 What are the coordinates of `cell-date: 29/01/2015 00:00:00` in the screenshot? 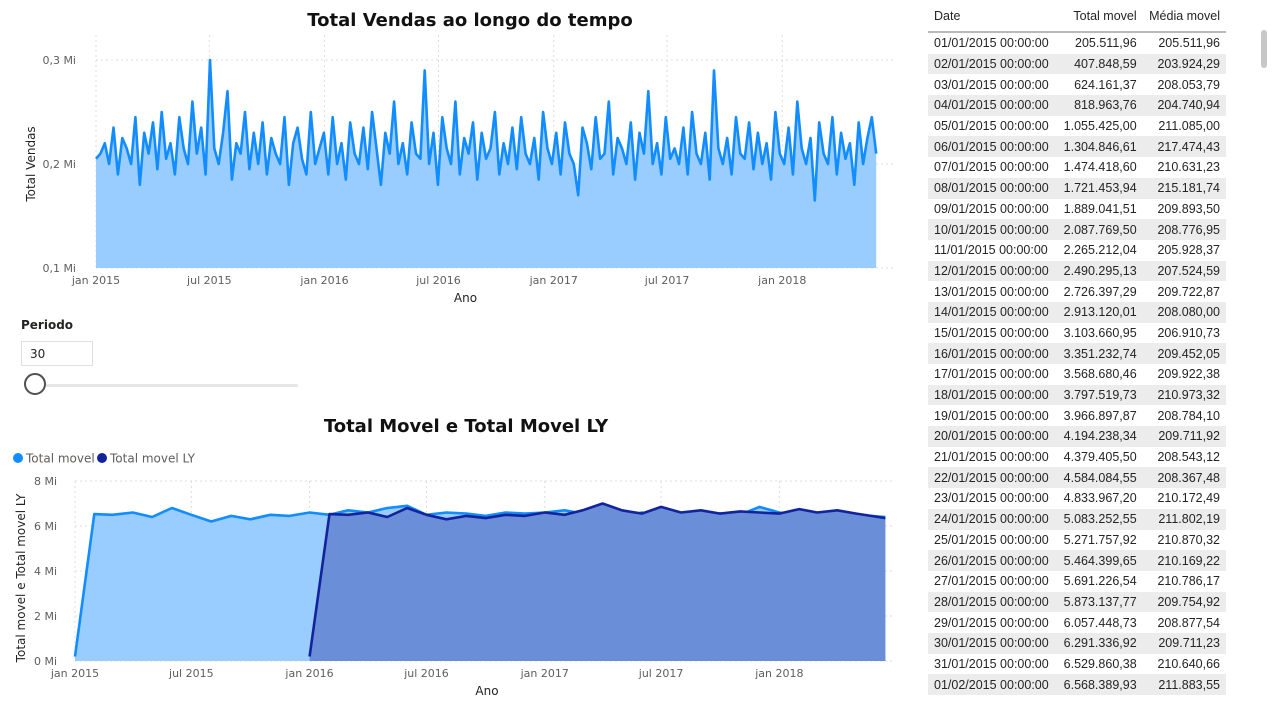 It's located at (991, 622).